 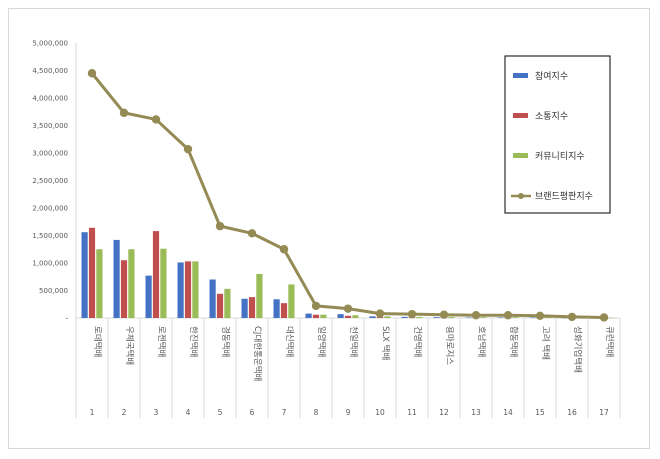 I want to click on category-label: 합동택배, so click(x=513, y=341).